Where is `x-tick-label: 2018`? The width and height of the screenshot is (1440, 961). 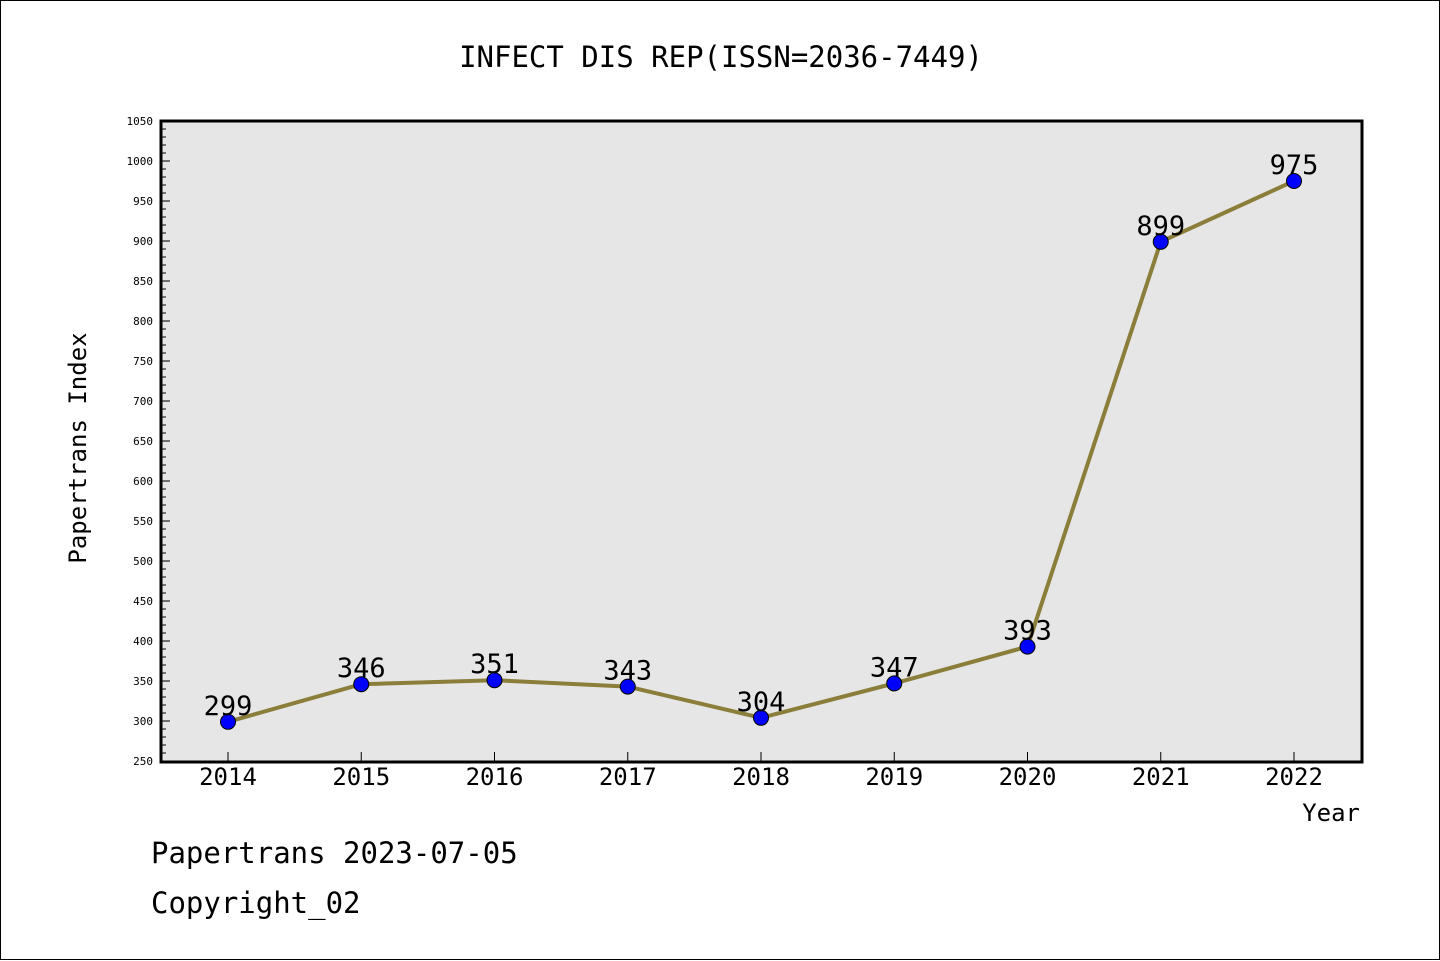 x-tick-label: 2018 is located at coordinates (761, 777).